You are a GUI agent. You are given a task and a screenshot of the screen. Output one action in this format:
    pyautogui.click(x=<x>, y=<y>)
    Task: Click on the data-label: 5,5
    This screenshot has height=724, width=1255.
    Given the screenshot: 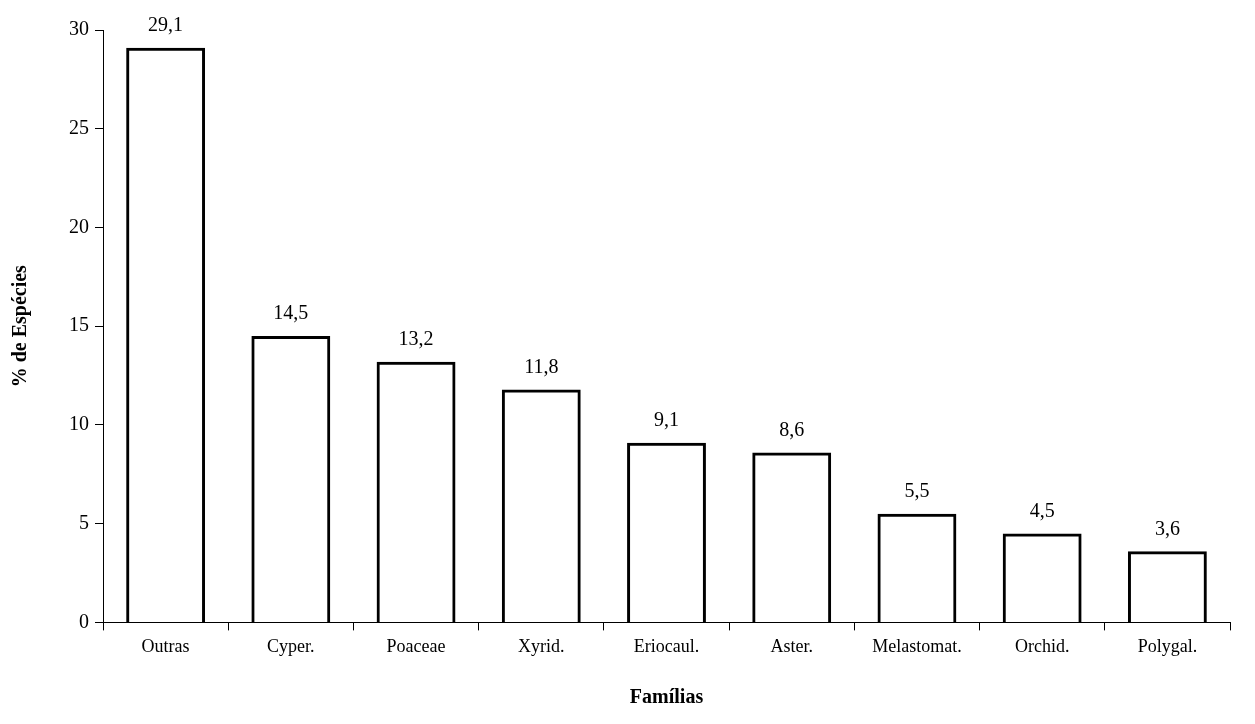 What is the action you would take?
    pyautogui.click(x=917, y=490)
    